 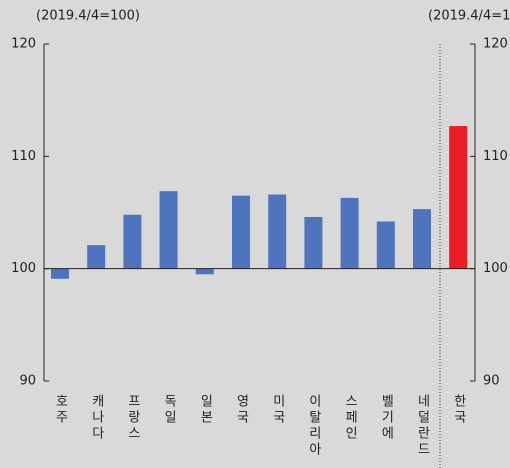 What do you see at coordinates (204, 410) in the screenshot?
I see `x-tick-label: 일본` at bounding box center [204, 410].